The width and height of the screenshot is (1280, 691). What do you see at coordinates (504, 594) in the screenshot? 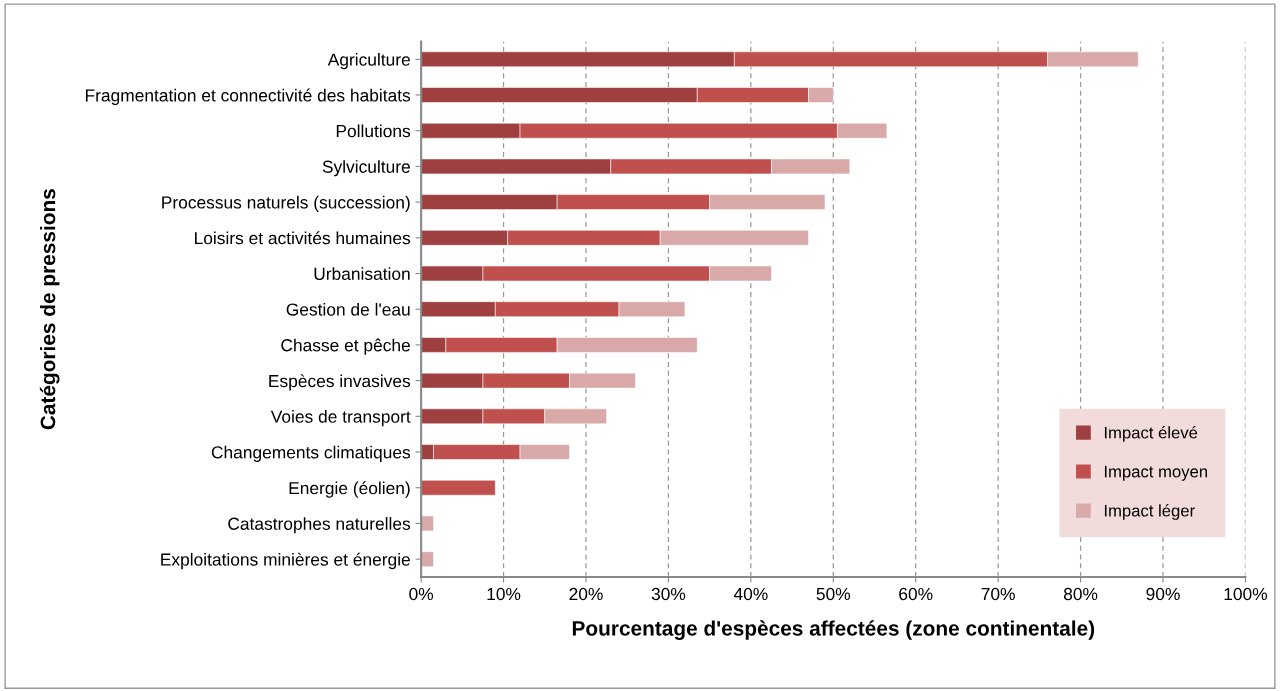
I see `x-tick-label: 10%` at bounding box center [504, 594].